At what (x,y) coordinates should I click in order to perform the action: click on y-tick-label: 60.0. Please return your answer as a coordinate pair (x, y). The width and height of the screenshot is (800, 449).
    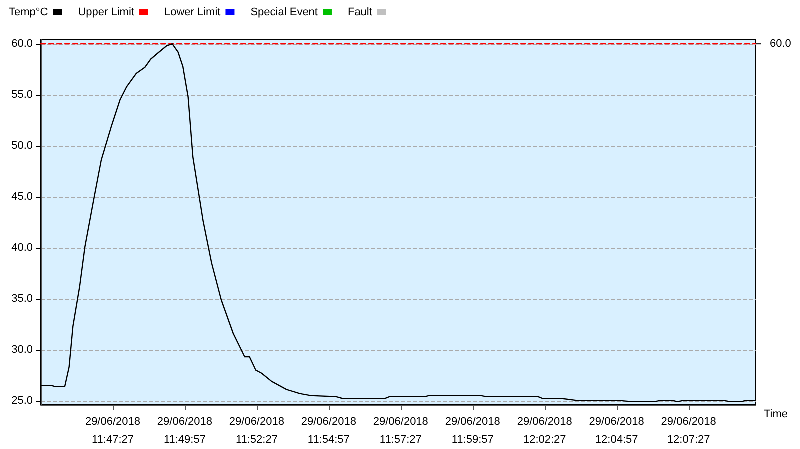
    Looking at the image, I should click on (22, 44).